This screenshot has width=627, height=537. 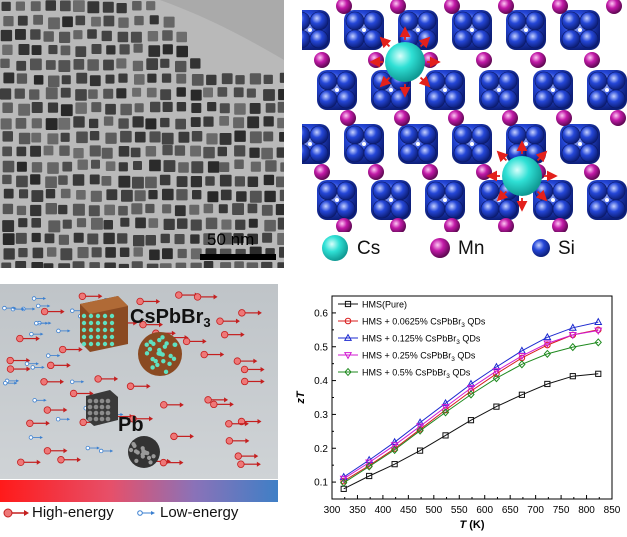 What do you see at coordinates (408, 510) in the screenshot?
I see `x-tick-label: 450` at bounding box center [408, 510].